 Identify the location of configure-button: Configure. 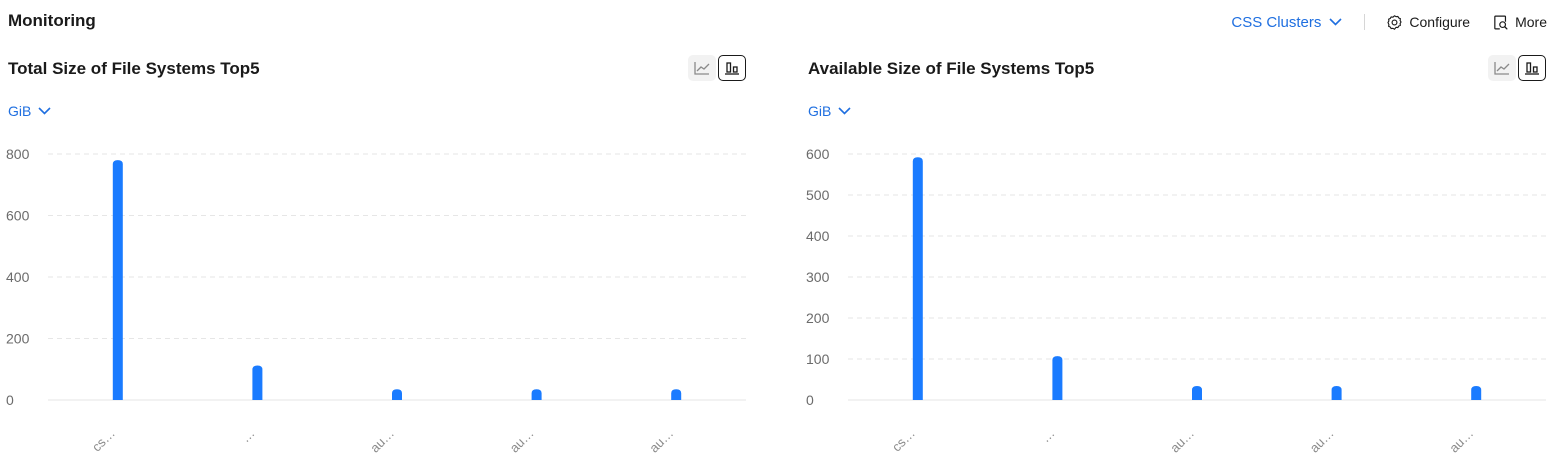
(1428, 22).